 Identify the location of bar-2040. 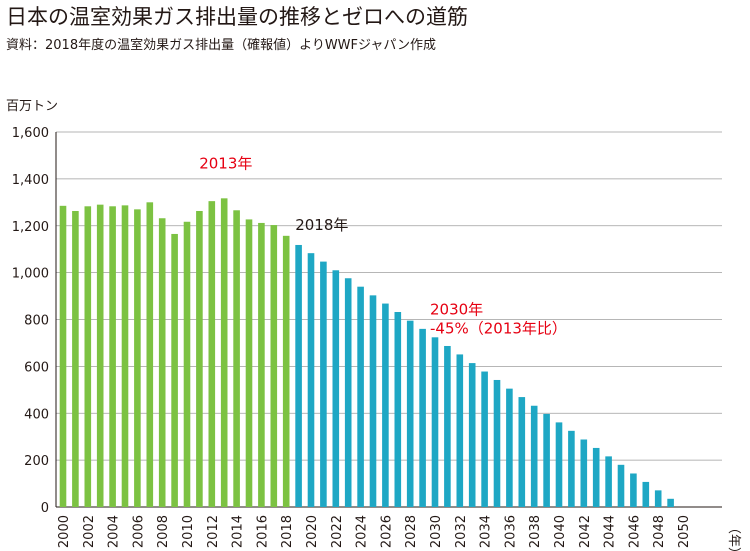
(559, 464).